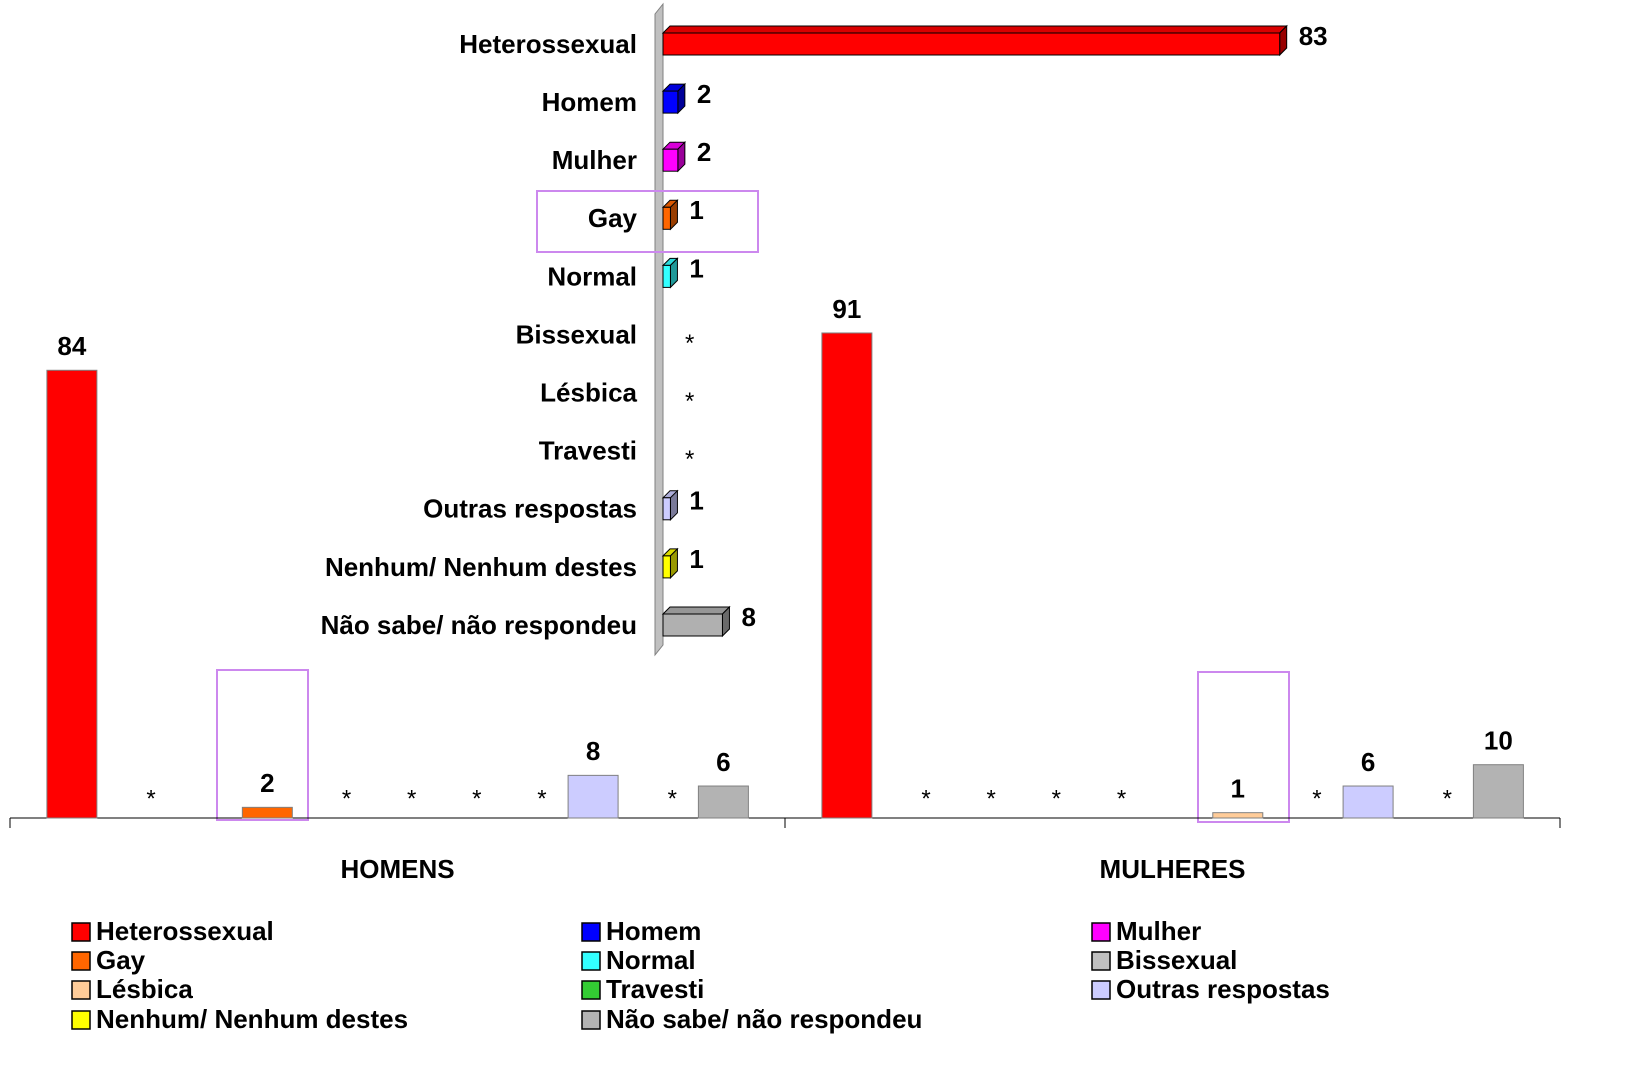  Describe the element at coordinates (1313, 36) in the screenshot. I see `value-label: 83` at that location.